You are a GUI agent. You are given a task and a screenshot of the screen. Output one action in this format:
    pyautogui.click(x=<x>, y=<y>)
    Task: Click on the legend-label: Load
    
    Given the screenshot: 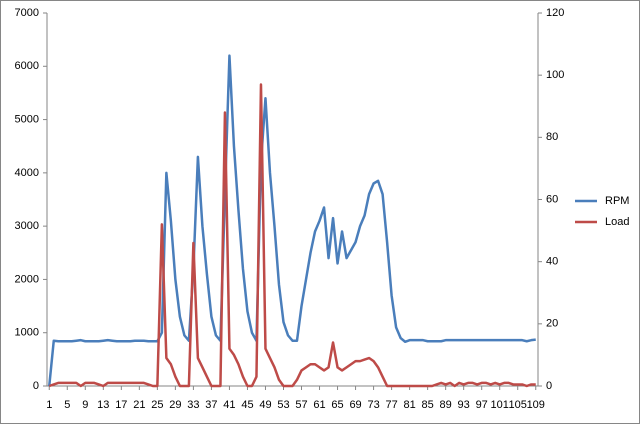 What is the action you would take?
    pyautogui.click(x=617, y=222)
    